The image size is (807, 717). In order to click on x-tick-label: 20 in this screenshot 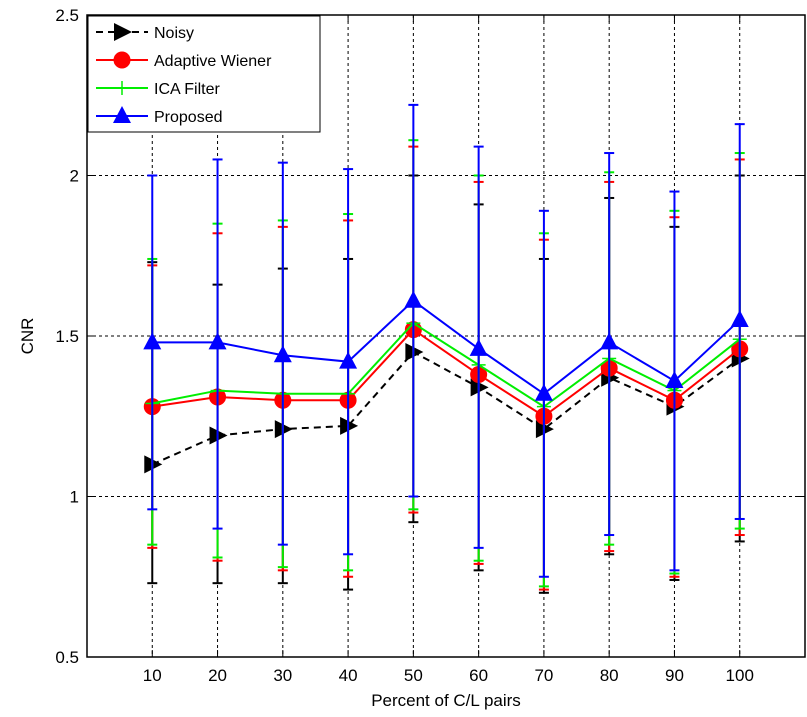, I will do `click(217, 675)`.